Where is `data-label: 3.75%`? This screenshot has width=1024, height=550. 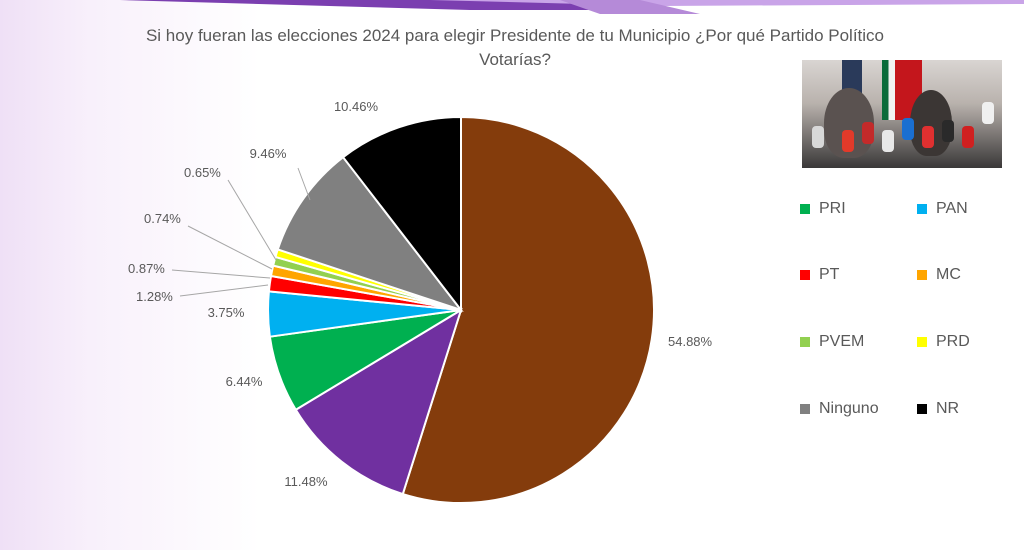 data-label: 3.75% is located at coordinates (226, 312).